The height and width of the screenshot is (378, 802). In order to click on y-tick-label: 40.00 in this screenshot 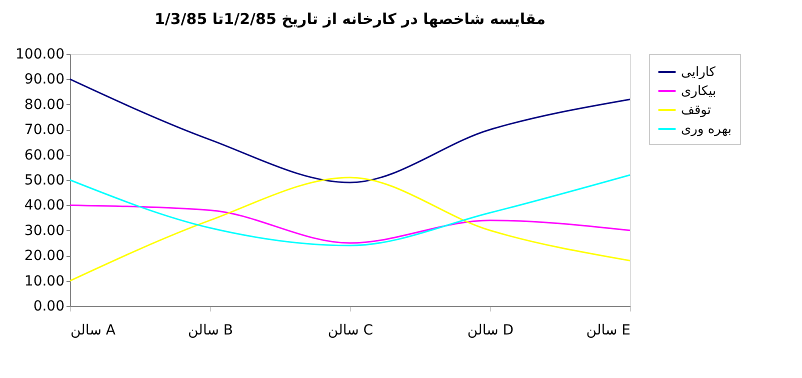, I will do `click(44, 206)`.